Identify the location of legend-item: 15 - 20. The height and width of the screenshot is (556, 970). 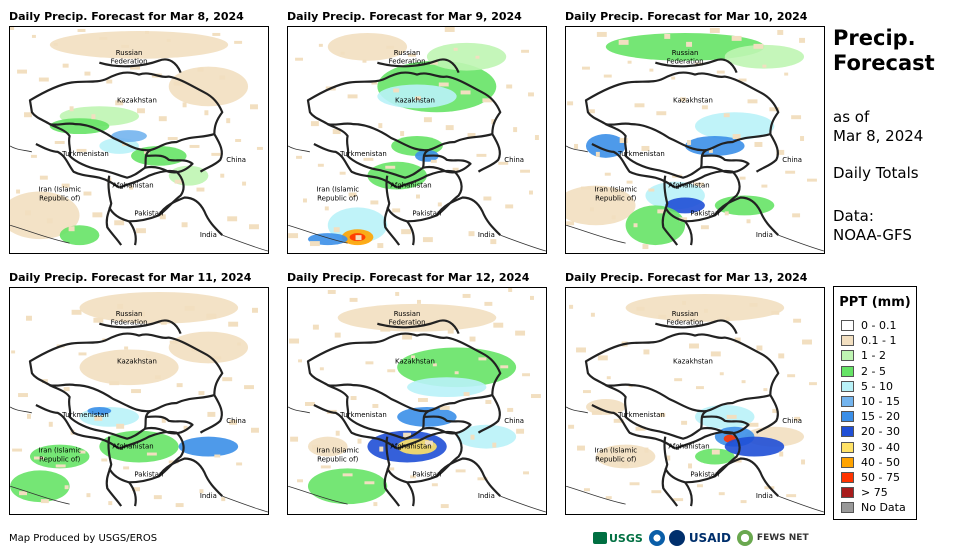
(870, 416).